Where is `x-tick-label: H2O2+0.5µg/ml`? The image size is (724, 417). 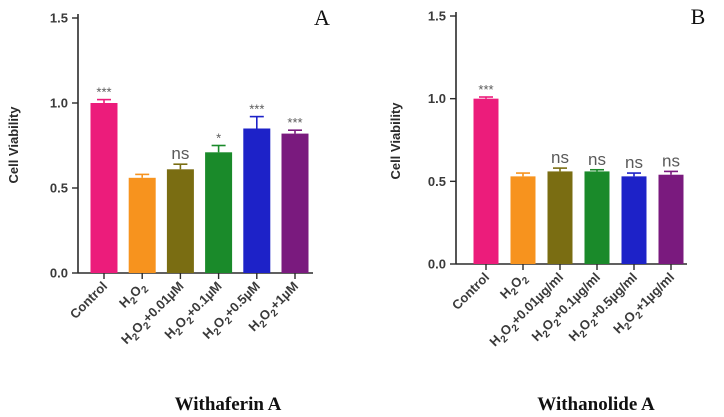
x-tick-label: H2O2+0.5µg/ml is located at coordinates (603, 308).